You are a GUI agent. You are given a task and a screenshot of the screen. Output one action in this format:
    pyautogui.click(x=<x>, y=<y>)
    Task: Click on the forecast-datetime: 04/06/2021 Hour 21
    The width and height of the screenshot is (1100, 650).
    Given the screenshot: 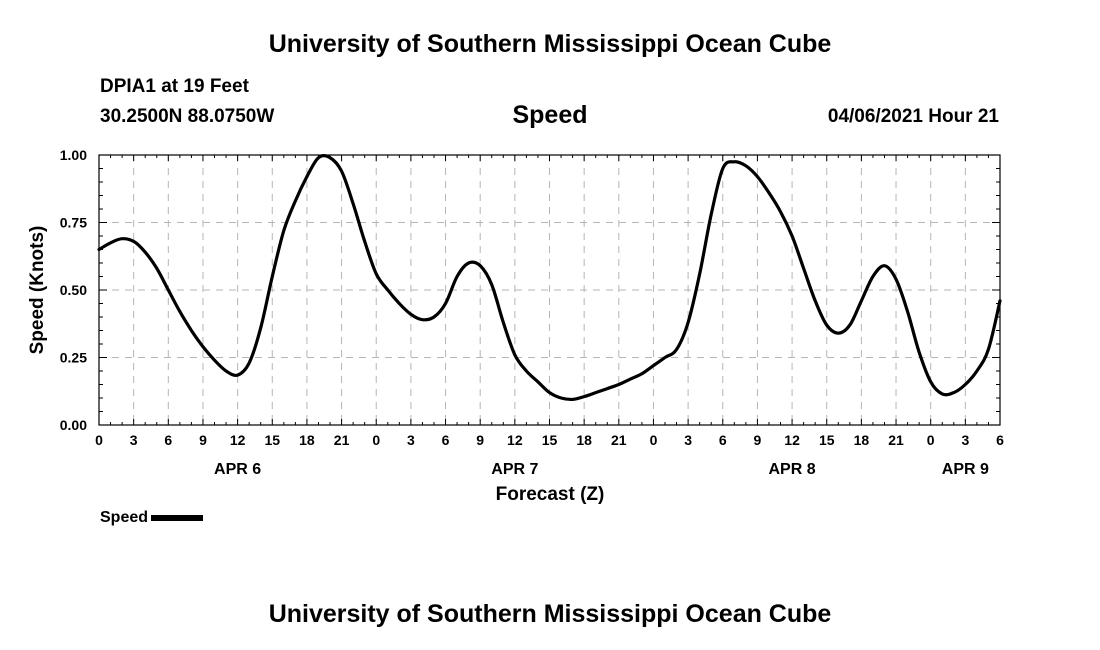 What is the action you would take?
    pyautogui.click(x=913, y=116)
    